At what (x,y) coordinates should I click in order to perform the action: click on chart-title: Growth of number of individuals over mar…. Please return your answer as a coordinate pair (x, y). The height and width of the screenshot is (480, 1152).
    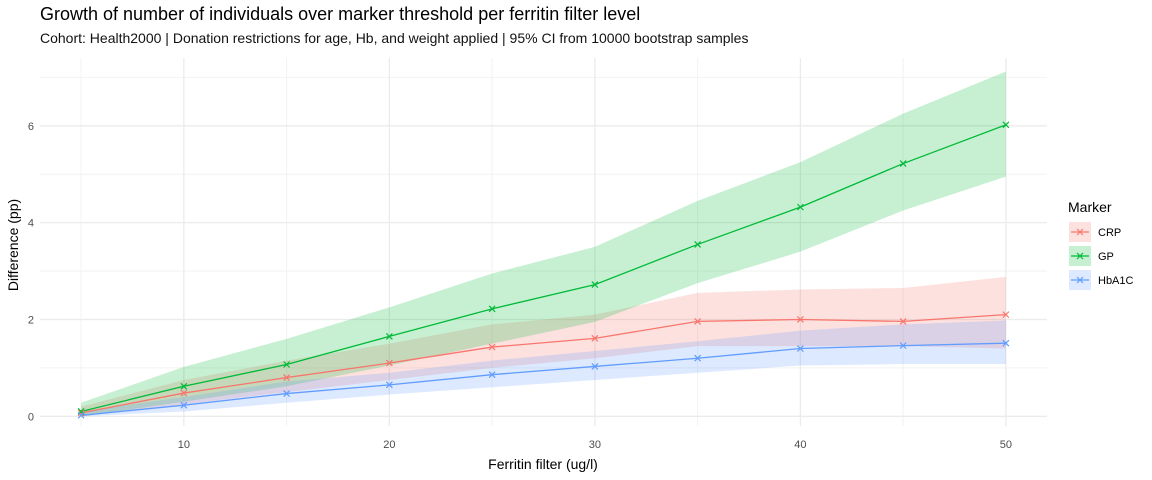
    Looking at the image, I should click on (340, 14).